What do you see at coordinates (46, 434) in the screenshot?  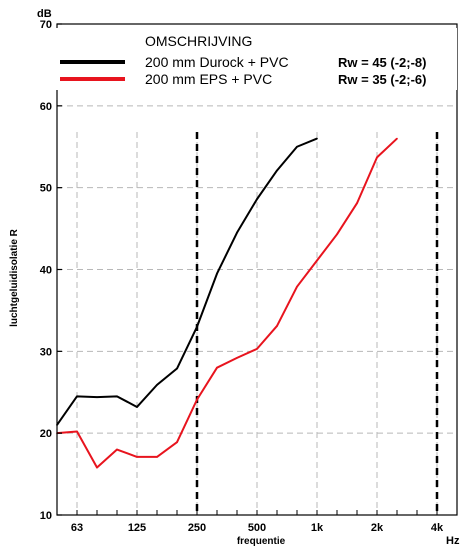 I see `y-tick-label-20: 20` at bounding box center [46, 434].